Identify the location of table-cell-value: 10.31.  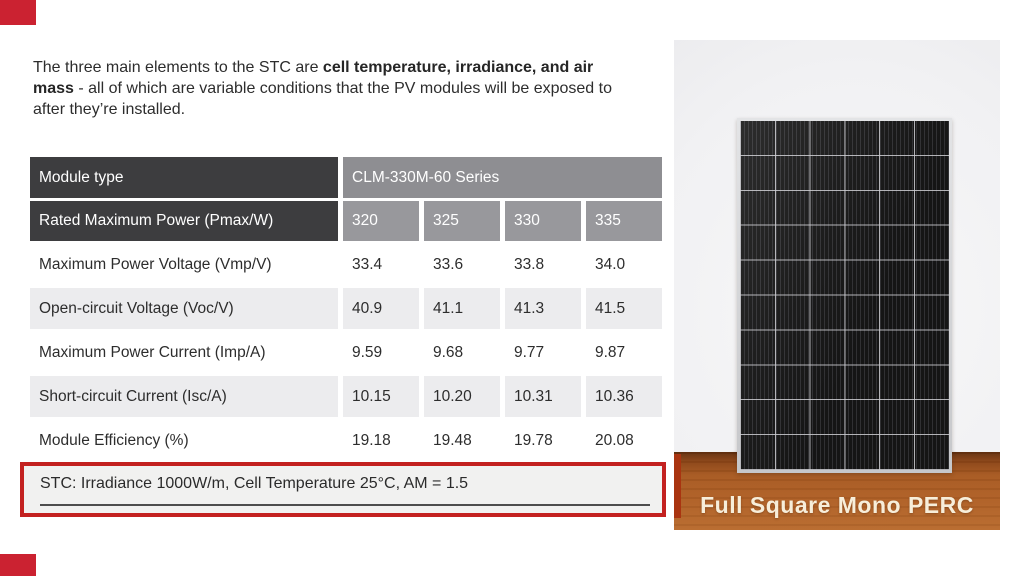
(543, 396).